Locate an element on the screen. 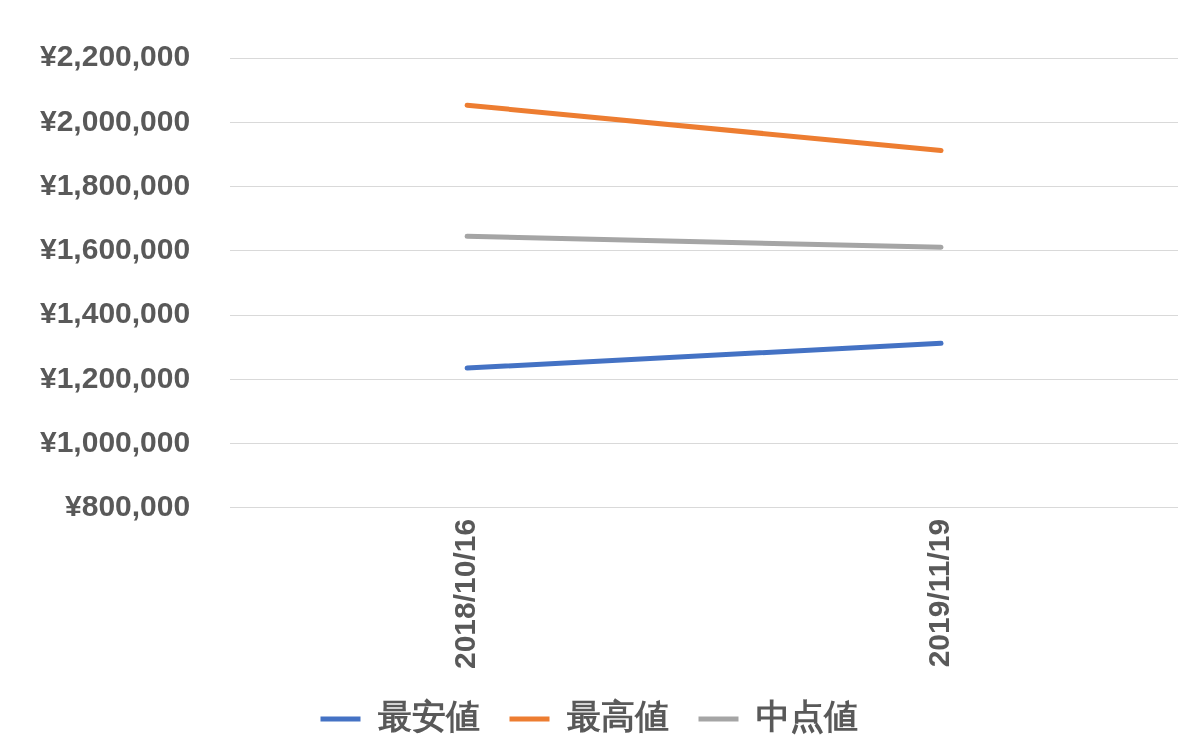  y-tick-label: ¥1,800,000 is located at coordinates (115, 184).